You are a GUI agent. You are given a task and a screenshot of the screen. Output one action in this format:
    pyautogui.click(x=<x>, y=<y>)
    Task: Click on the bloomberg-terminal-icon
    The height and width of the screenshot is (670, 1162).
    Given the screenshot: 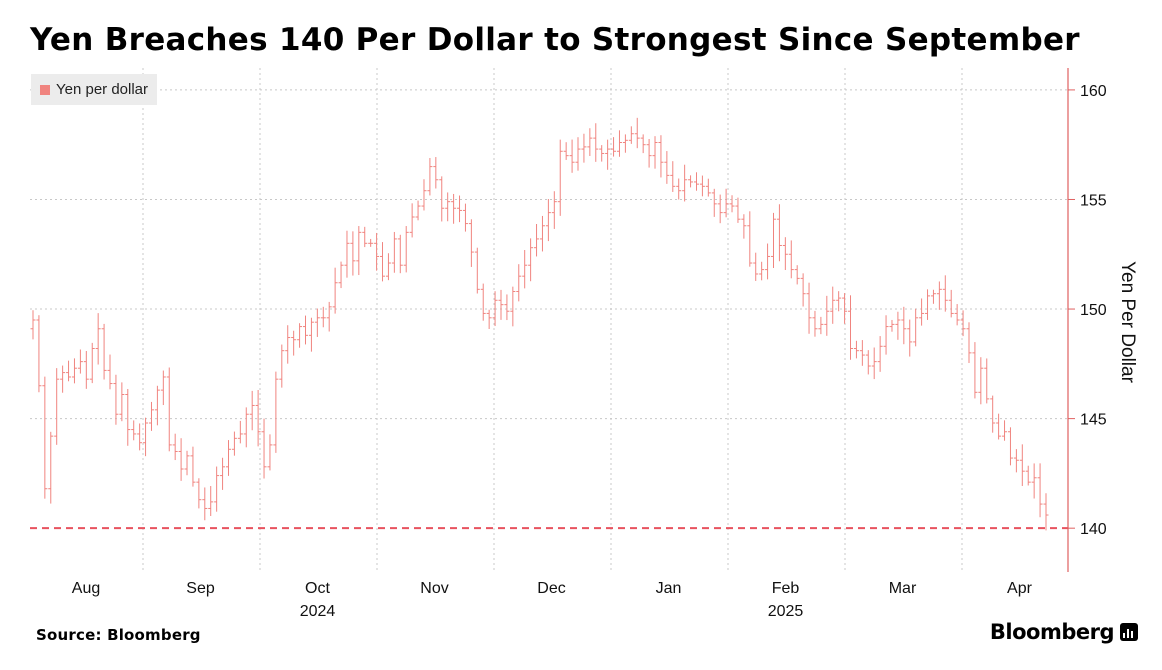 What is the action you would take?
    pyautogui.click(x=1129, y=632)
    